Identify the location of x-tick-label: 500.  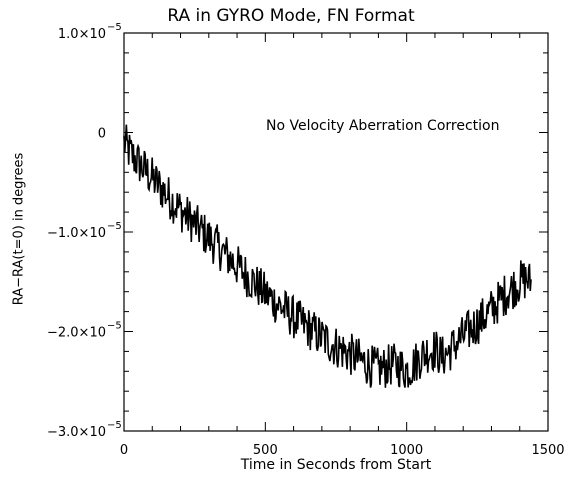
(265, 450).